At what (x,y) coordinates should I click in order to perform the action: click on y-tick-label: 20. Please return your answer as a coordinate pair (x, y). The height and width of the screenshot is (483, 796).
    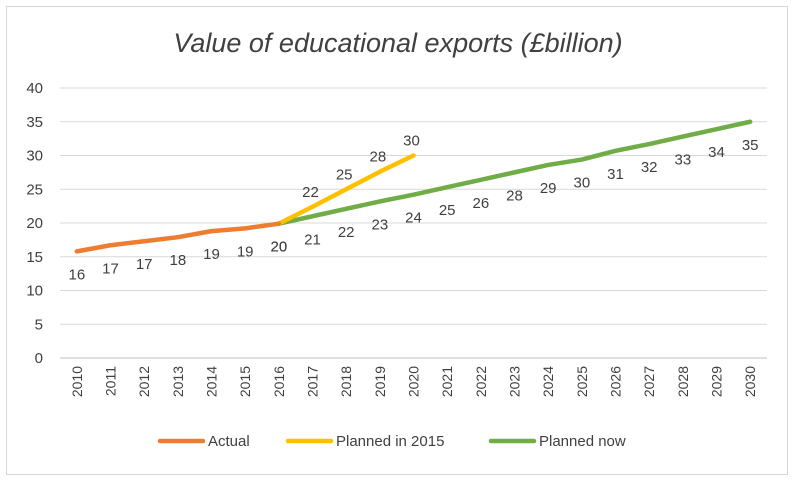
    Looking at the image, I should click on (34, 223).